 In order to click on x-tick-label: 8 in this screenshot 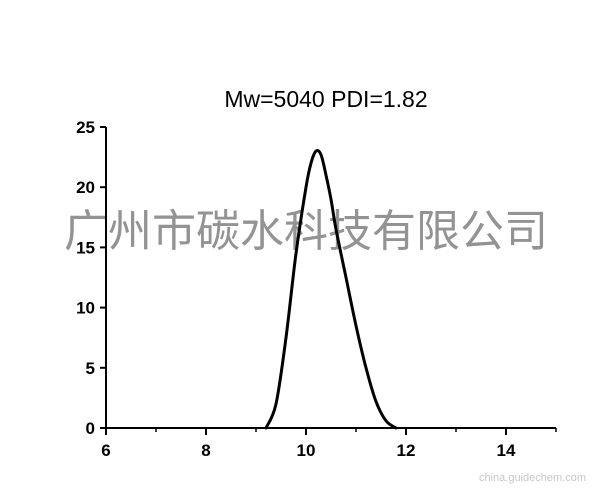, I will do `click(205, 450)`.